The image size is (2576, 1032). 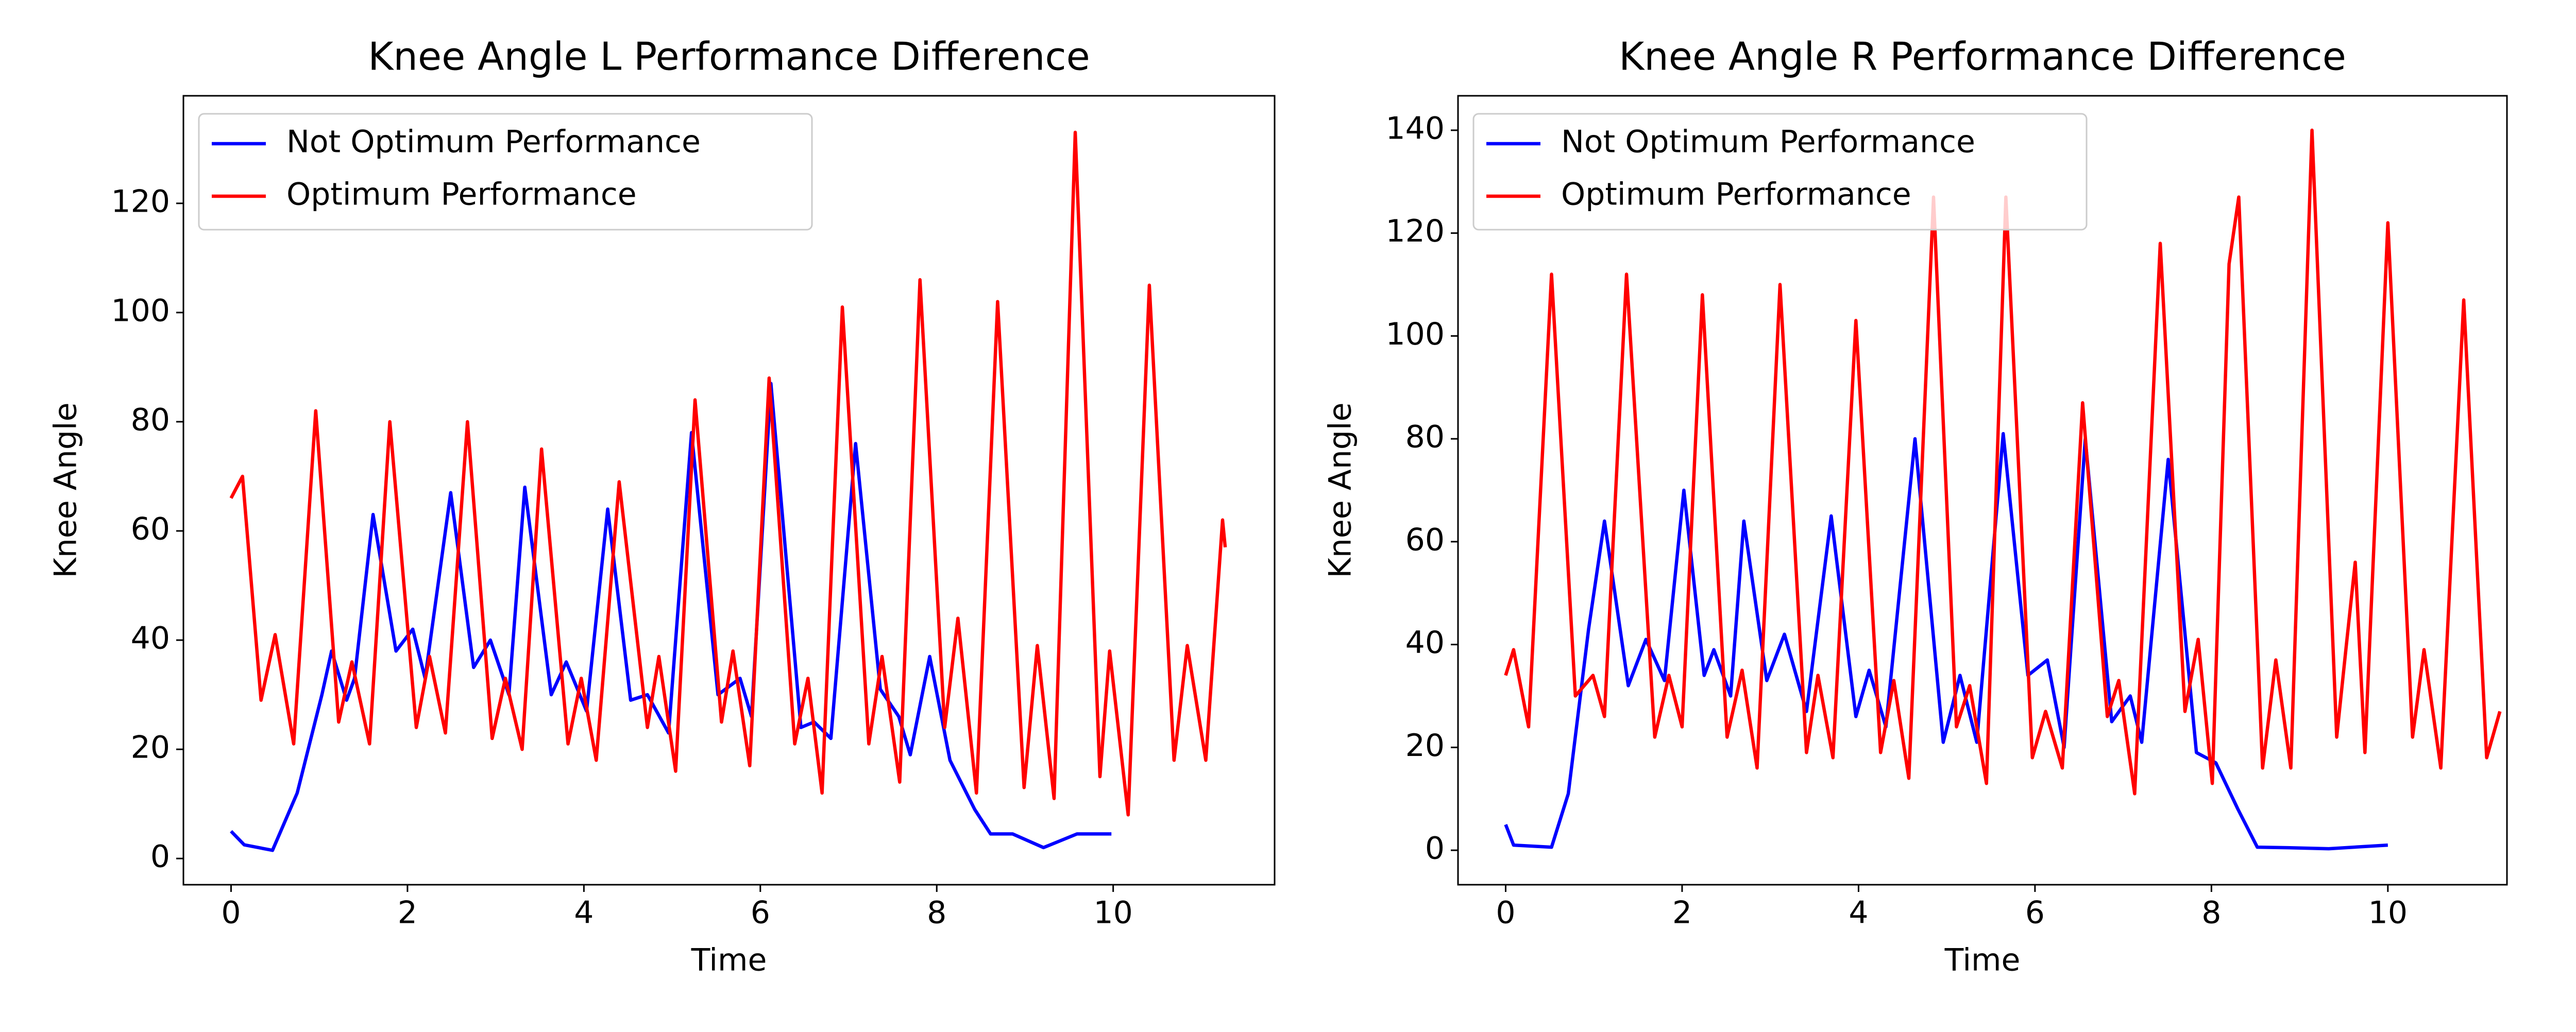 What do you see at coordinates (1415, 129) in the screenshot?
I see `y-tick-label: 140` at bounding box center [1415, 129].